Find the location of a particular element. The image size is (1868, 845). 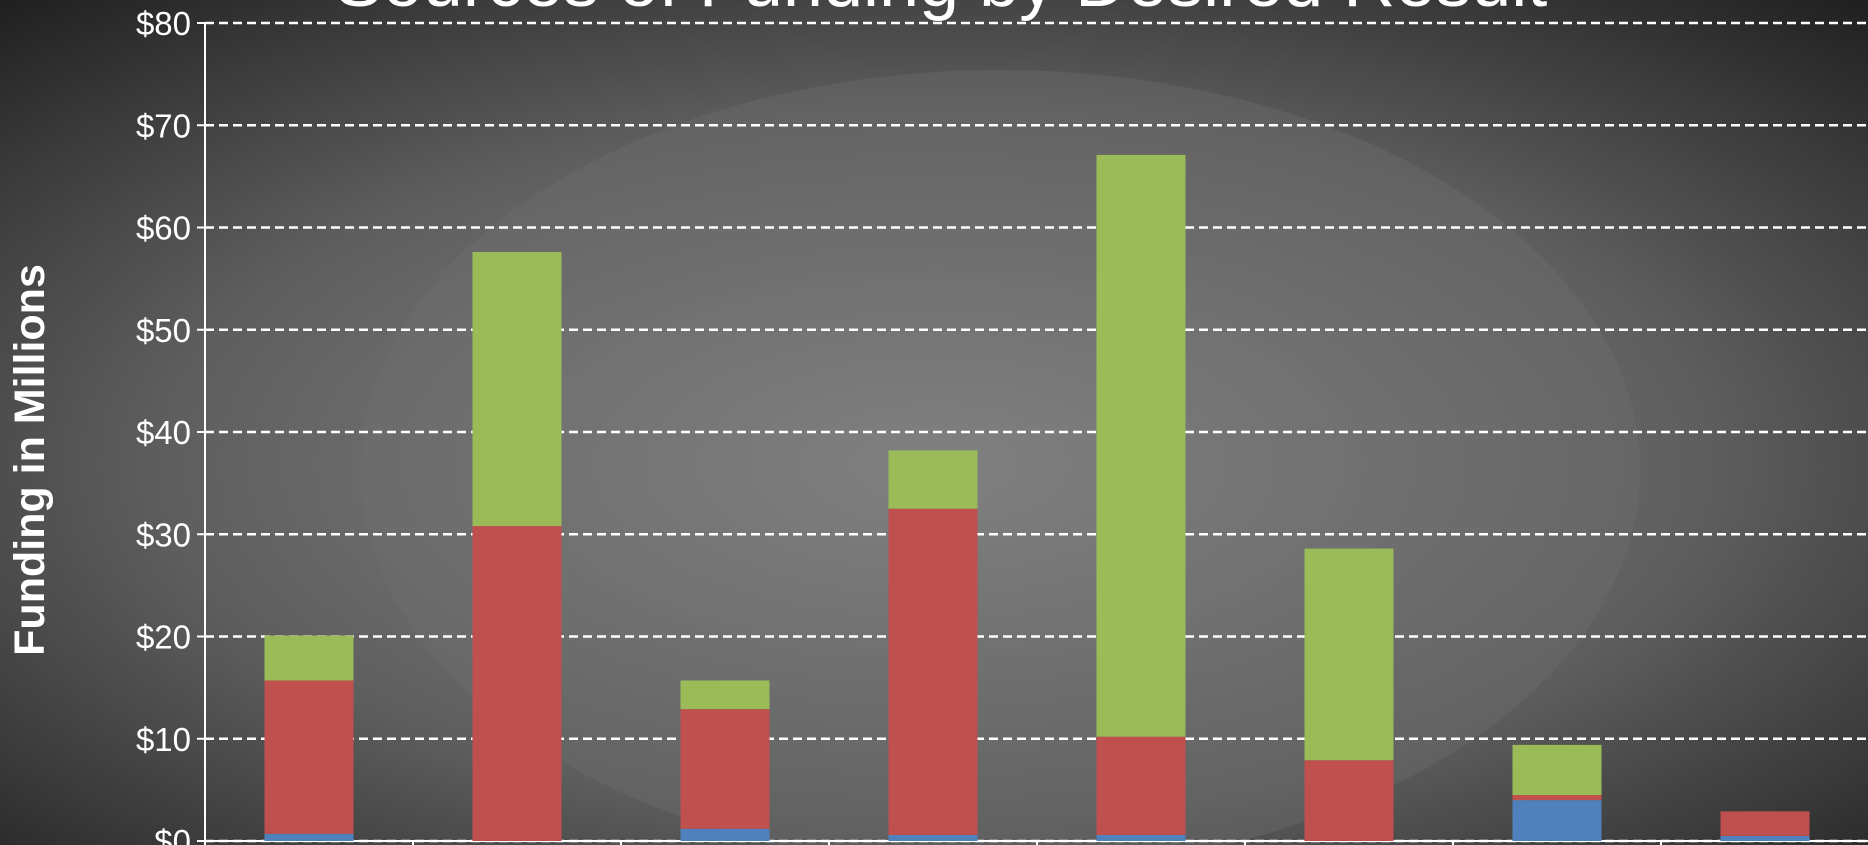

y-tick-label: $70 is located at coordinates (163, 125).